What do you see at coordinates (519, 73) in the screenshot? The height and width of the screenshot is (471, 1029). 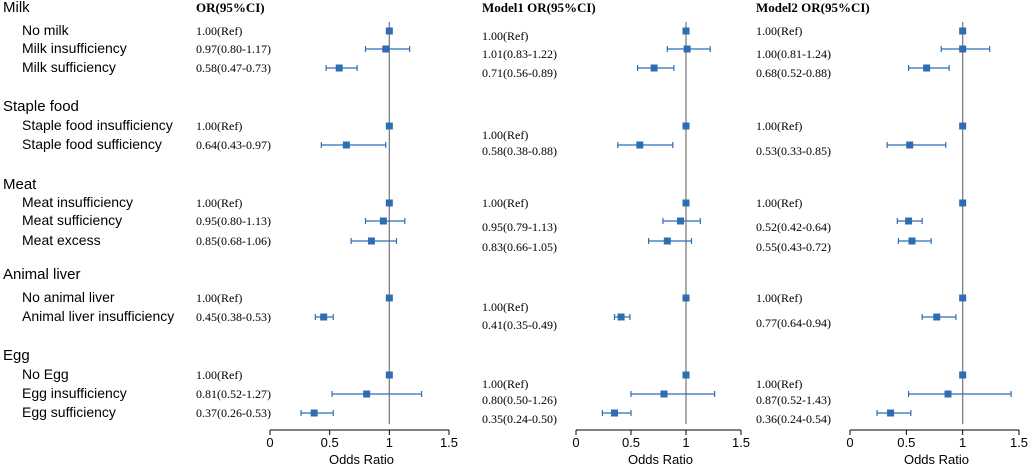 I see `estimate-label: 0.71(0.56-0.89)` at bounding box center [519, 73].